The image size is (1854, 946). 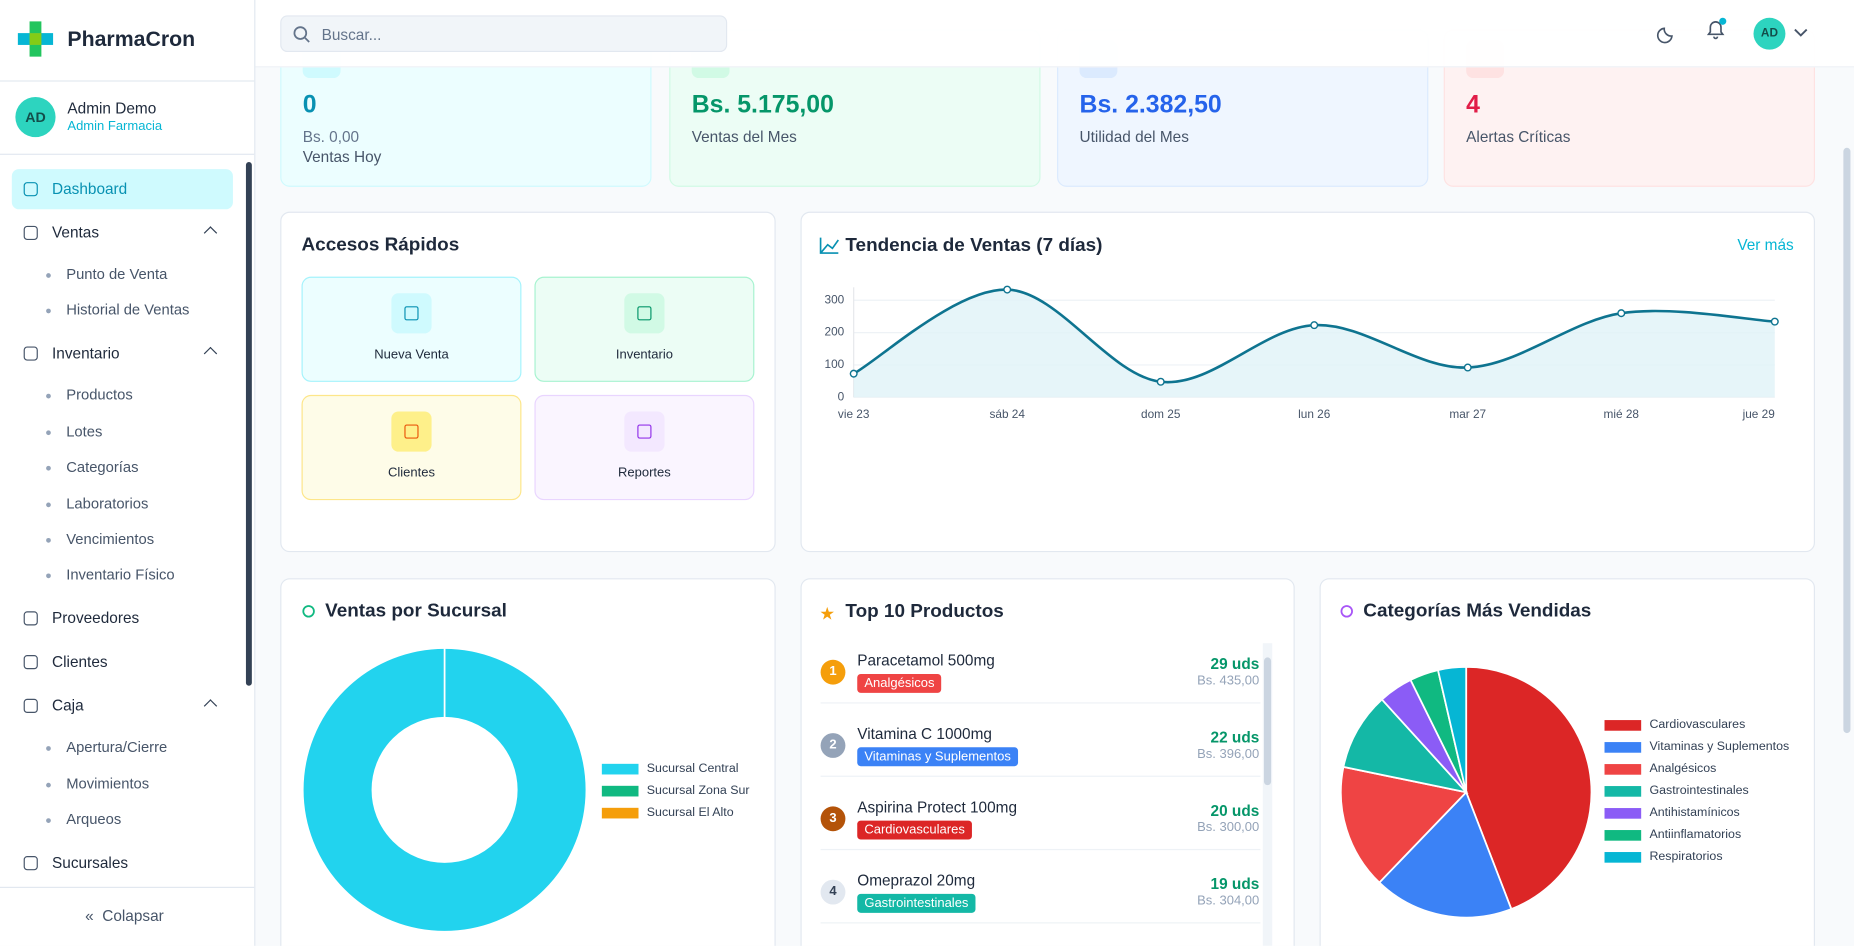 What do you see at coordinates (899, 683) in the screenshot?
I see `product-category: Analgésicos` at bounding box center [899, 683].